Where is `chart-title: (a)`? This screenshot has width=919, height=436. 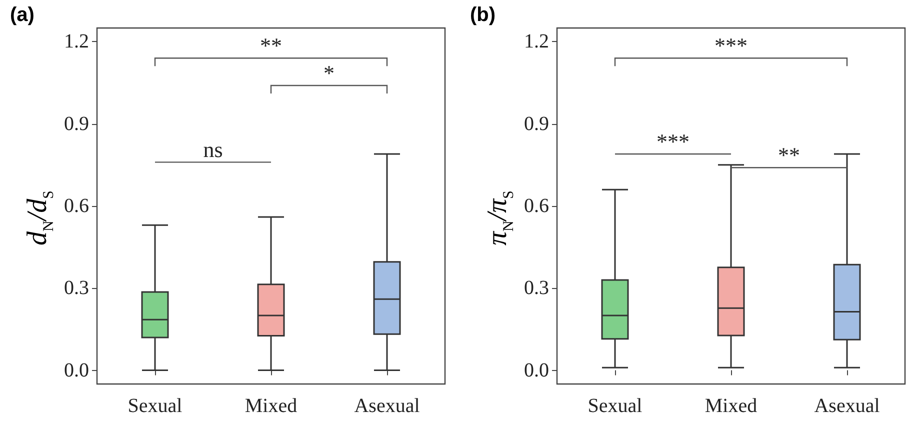
chart-title: (a) is located at coordinates (22, 15).